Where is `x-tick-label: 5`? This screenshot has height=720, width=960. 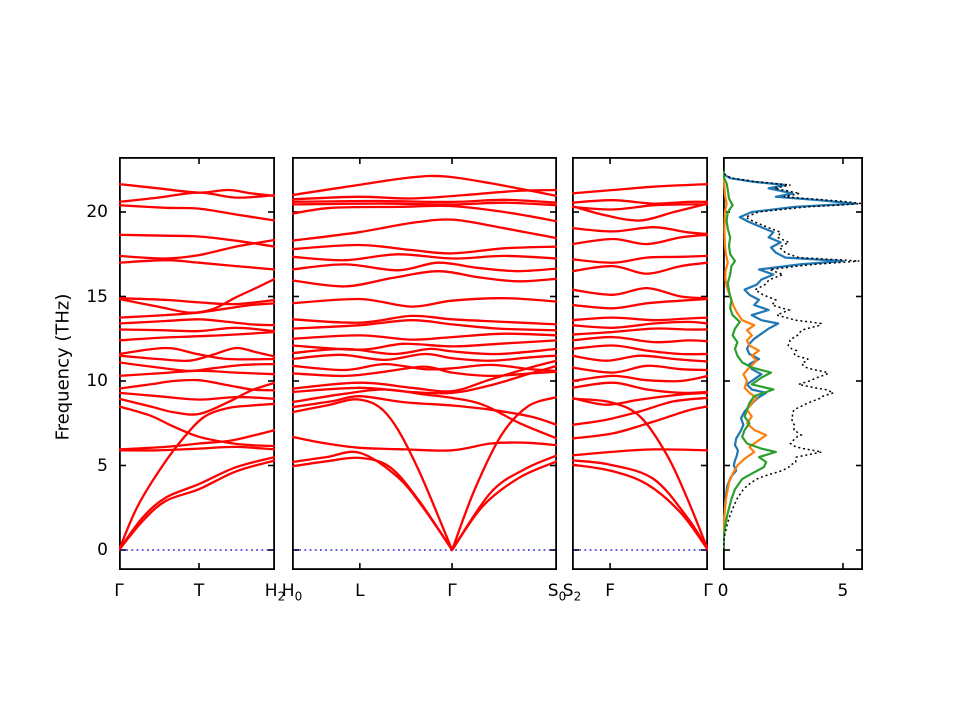
x-tick-label: 5 is located at coordinates (843, 591).